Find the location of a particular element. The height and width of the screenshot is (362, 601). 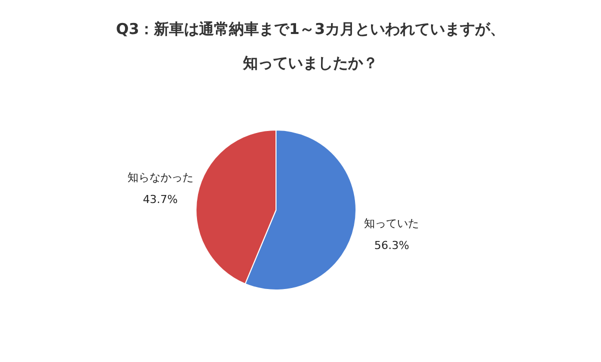

data-label: 43.7% is located at coordinates (160, 199).